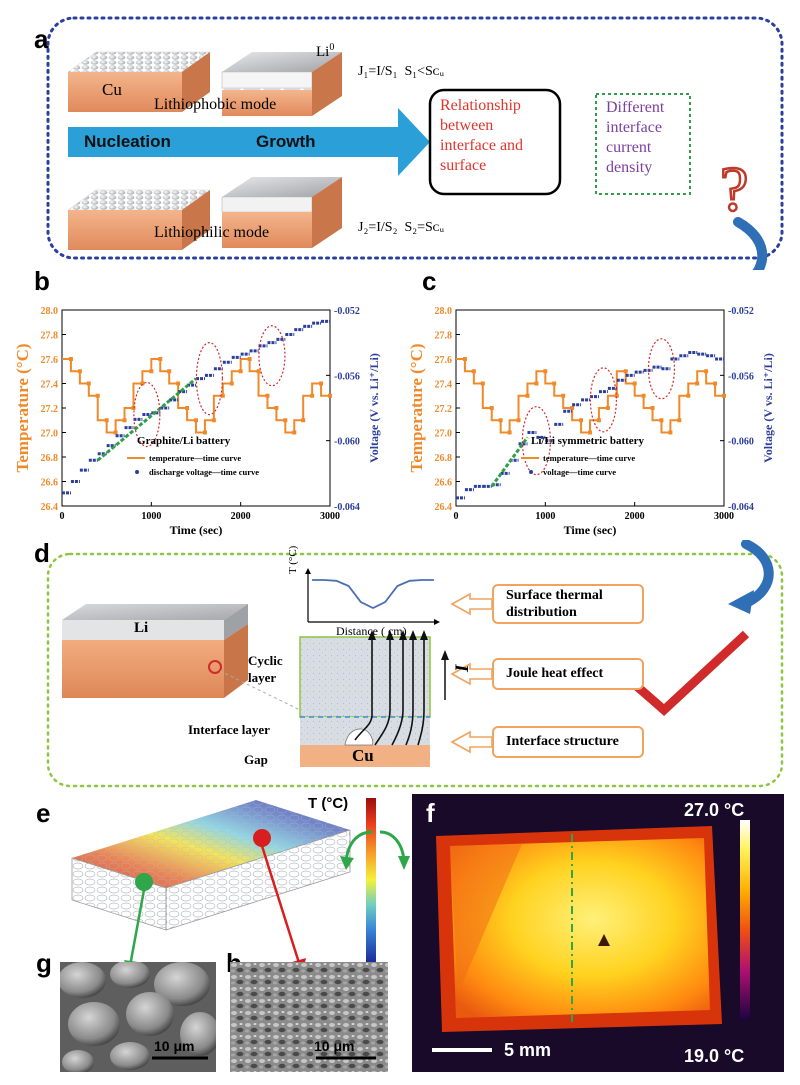  I want to click on curved-arrow-d-head-icon, so click(741, 602).